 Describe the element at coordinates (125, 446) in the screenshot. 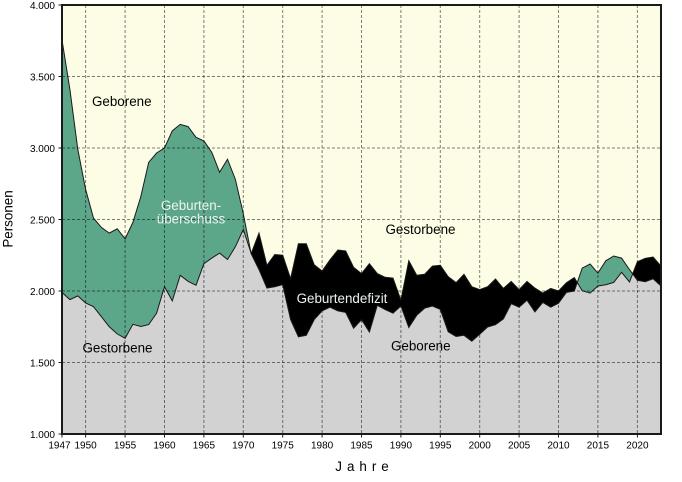

I see `svg-text: 1955` at that location.